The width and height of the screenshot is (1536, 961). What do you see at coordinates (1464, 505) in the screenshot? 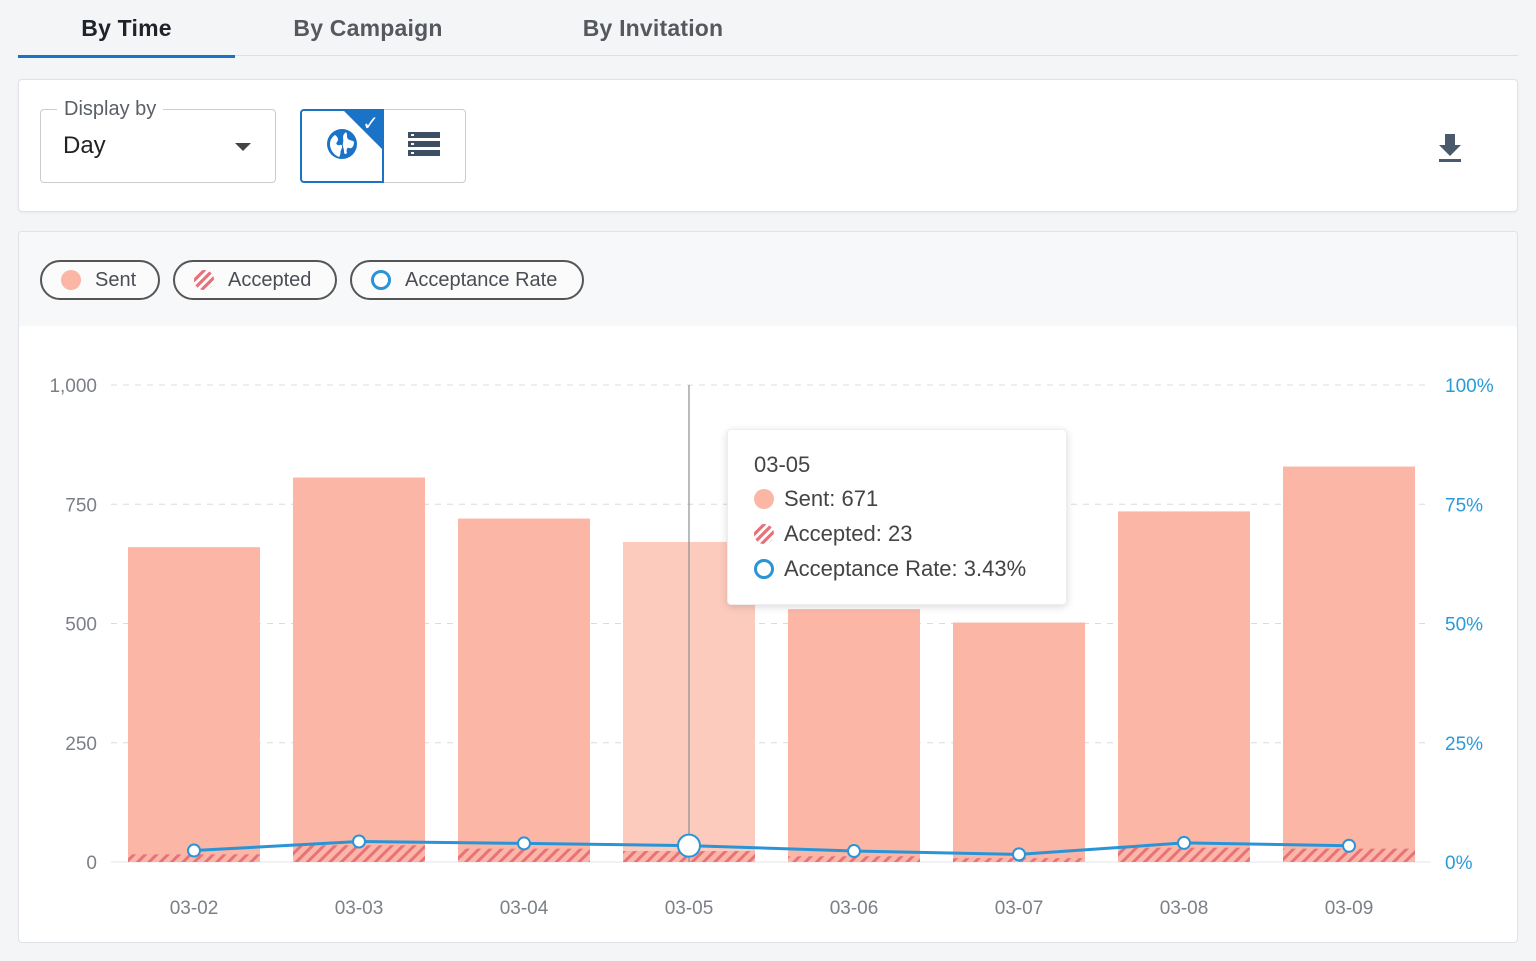
I see `y2-tick-label: 75%` at bounding box center [1464, 505].